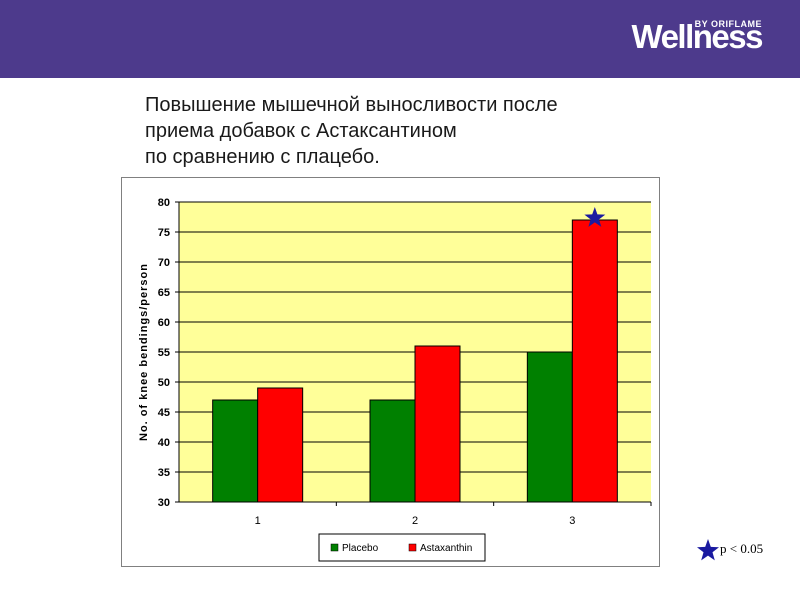  I want to click on y-tick-label: 75, so click(164, 233).